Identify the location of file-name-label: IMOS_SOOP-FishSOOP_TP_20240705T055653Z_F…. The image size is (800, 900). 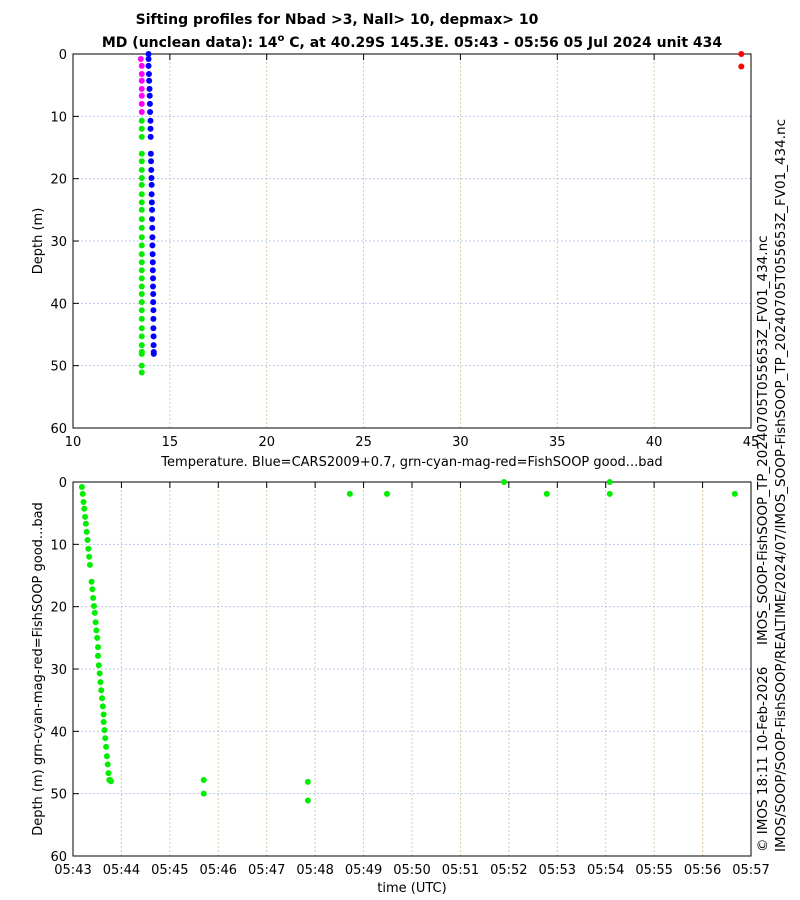
(763, 440).